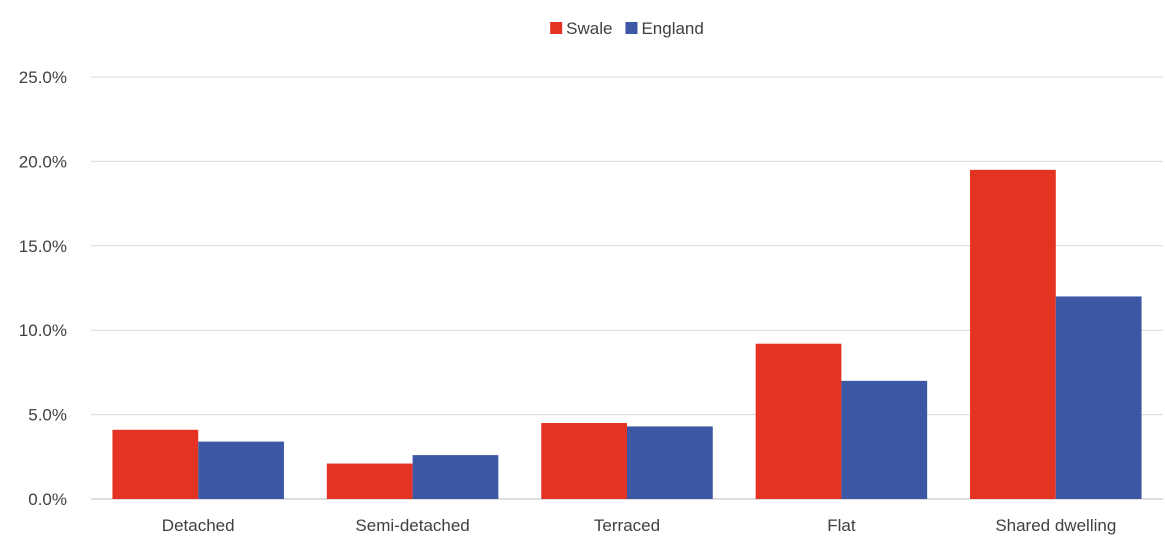  What do you see at coordinates (884, 439) in the screenshot?
I see `bar-england-flat` at bounding box center [884, 439].